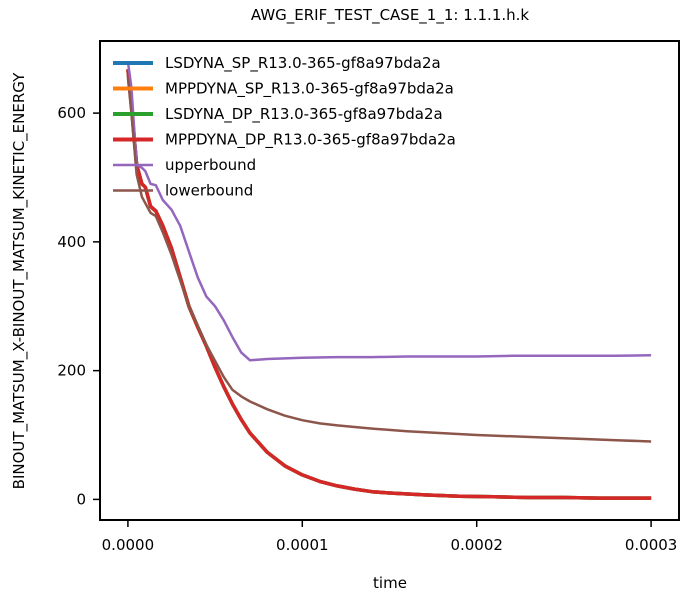 The height and width of the screenshot is (598, 688). I want to click on legend-label-5: upperbound, so click(210, 165).